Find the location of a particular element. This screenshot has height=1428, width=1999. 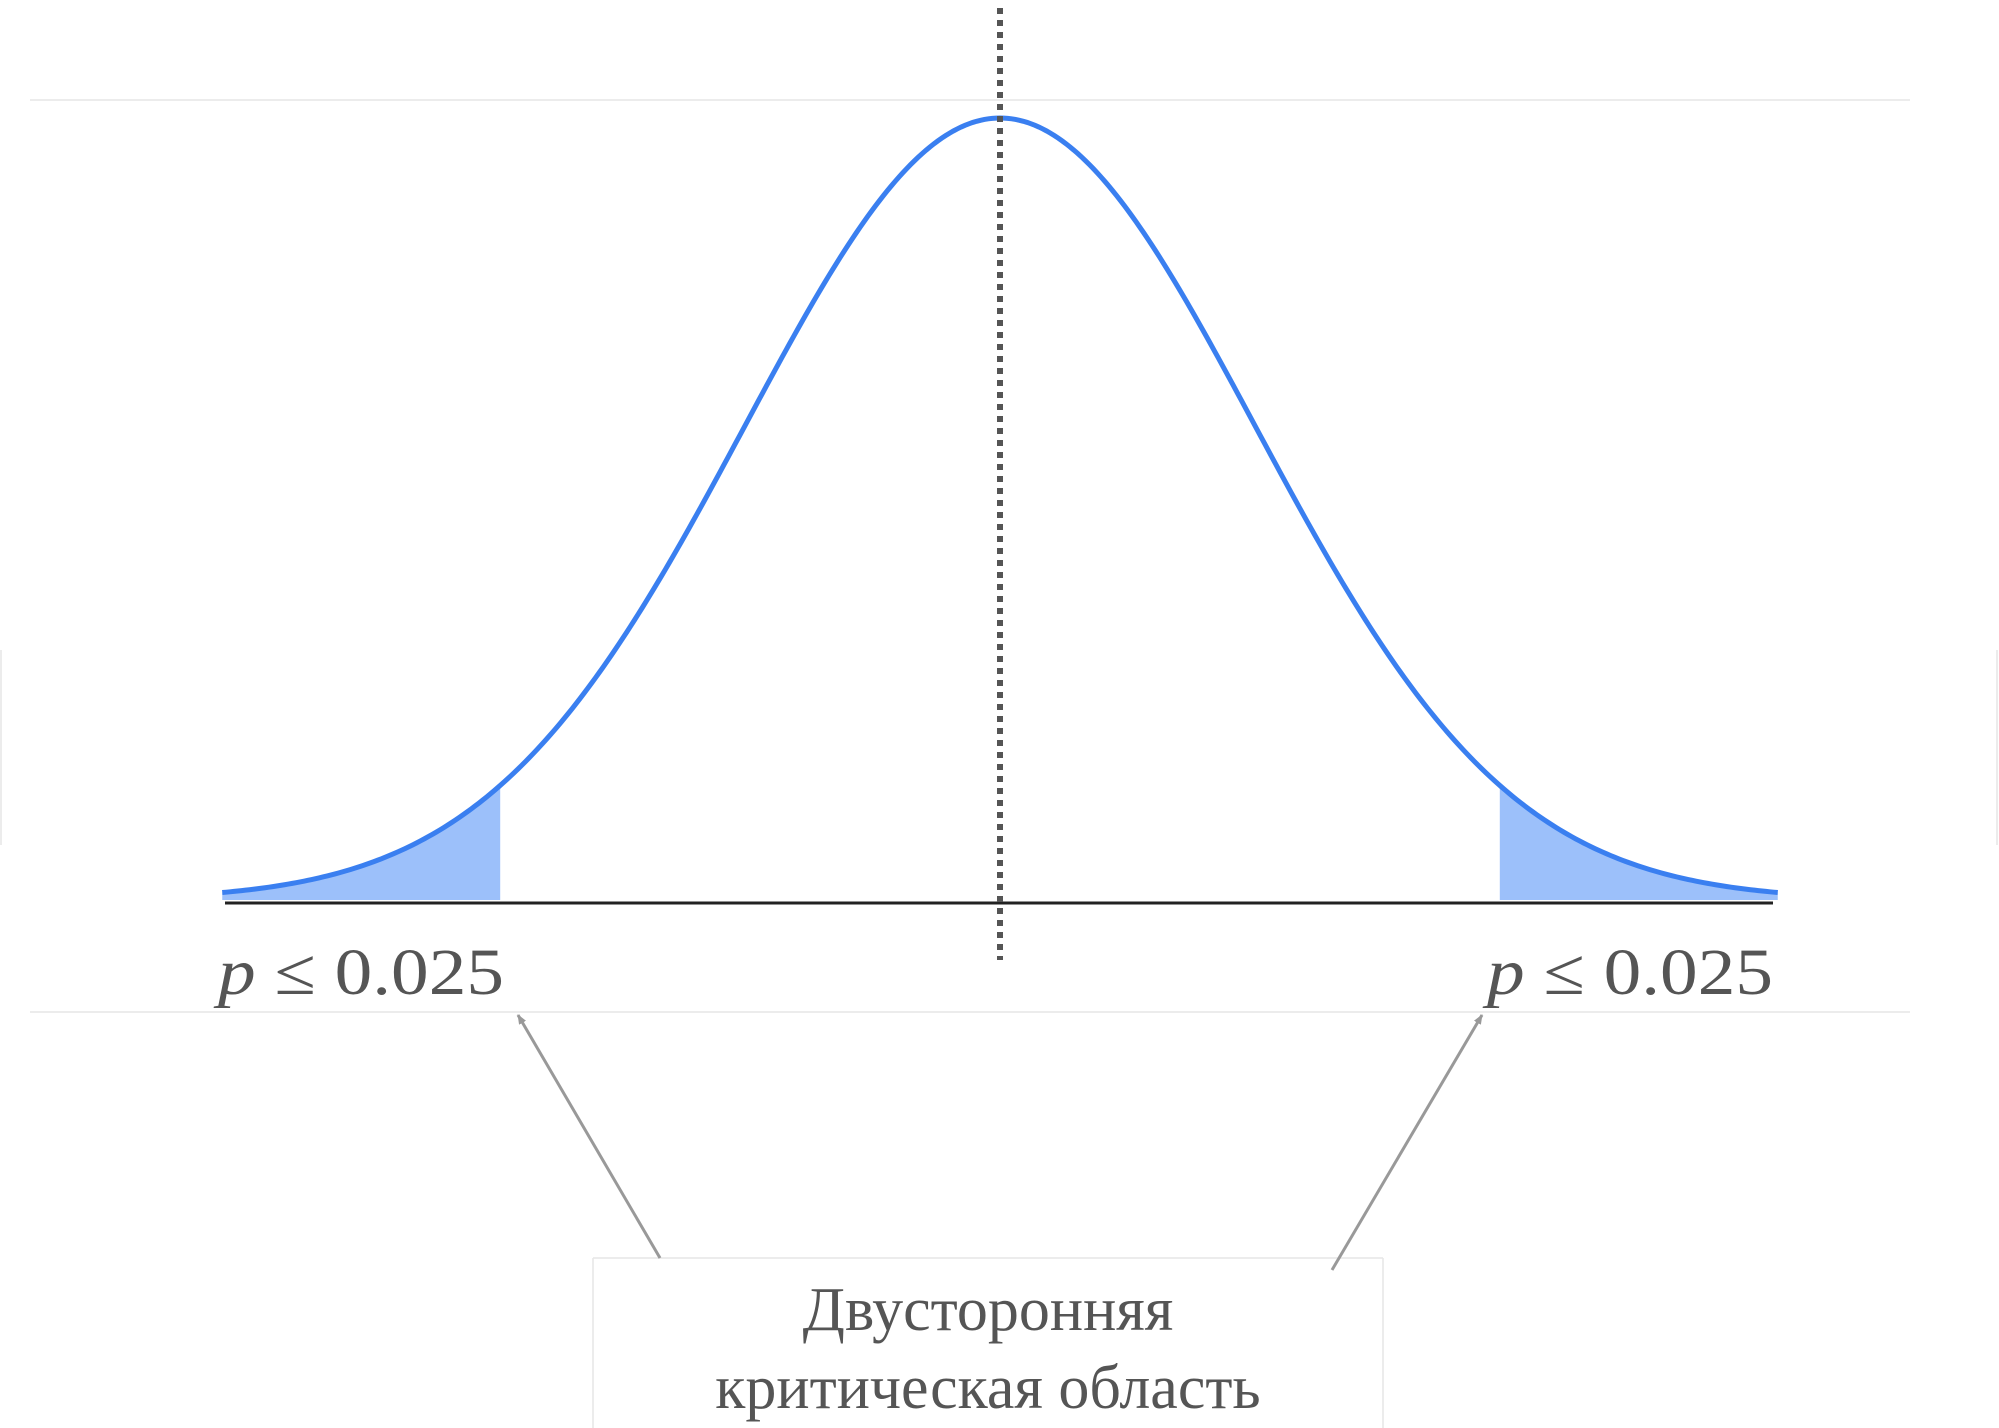

right-critical-region-shading is located at coordinates (1638, 842).